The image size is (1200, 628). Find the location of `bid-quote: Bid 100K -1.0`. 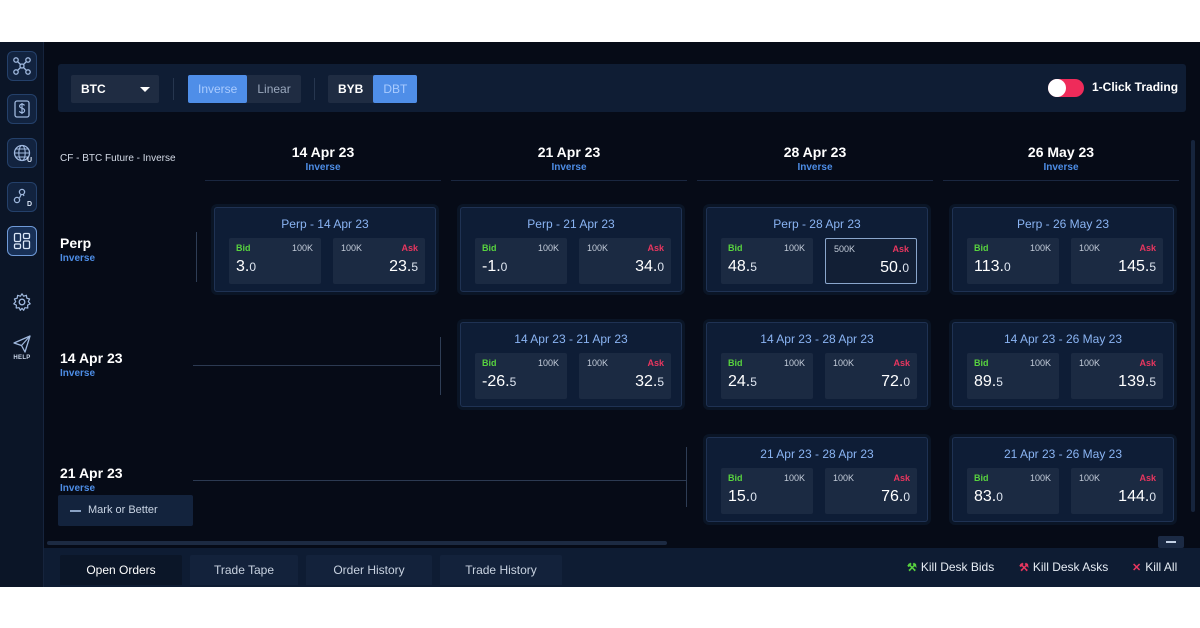

bid-quote: Bid 100K -1.0 is located at coordinates (521, 261).